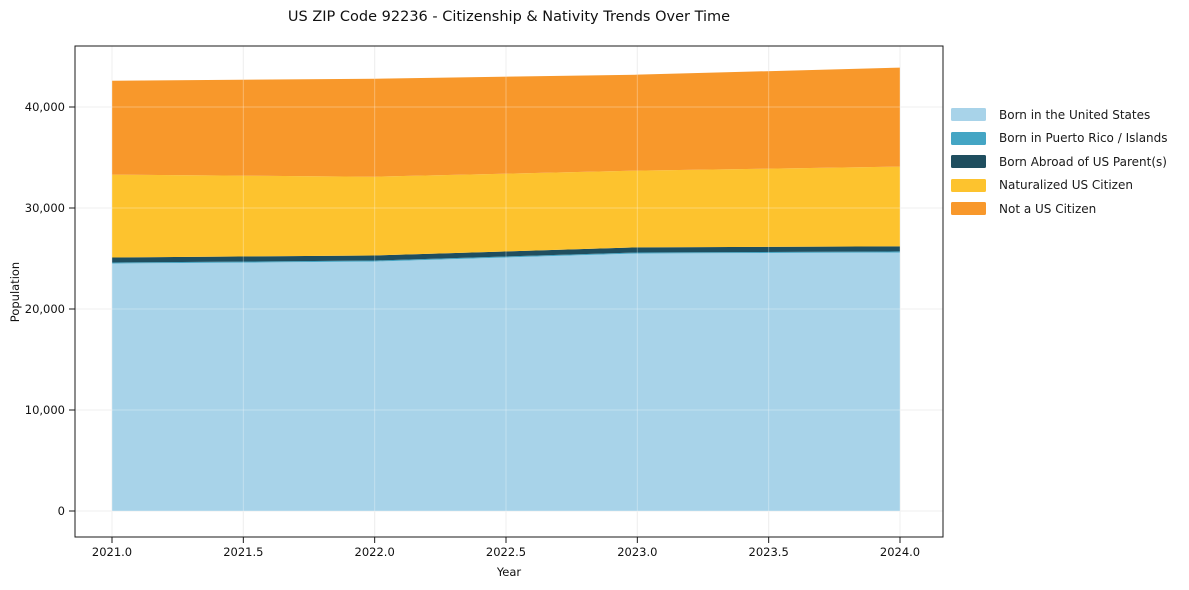 This screenshot has height=590, width=1189. Describe the element at coordinates (637, 552) in the screenshot. I see `x-tick-label: 2023.0` at that location.